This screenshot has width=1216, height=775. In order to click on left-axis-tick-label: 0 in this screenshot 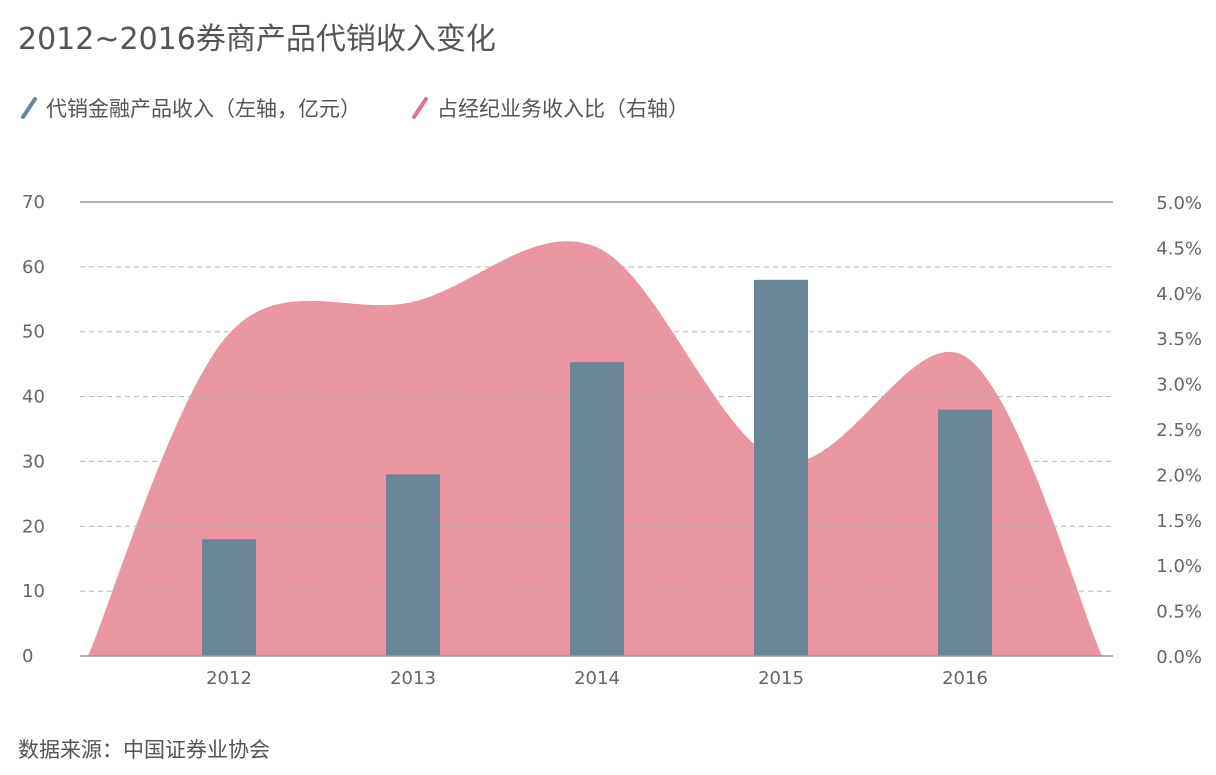, I will do `click(27, 656)`.